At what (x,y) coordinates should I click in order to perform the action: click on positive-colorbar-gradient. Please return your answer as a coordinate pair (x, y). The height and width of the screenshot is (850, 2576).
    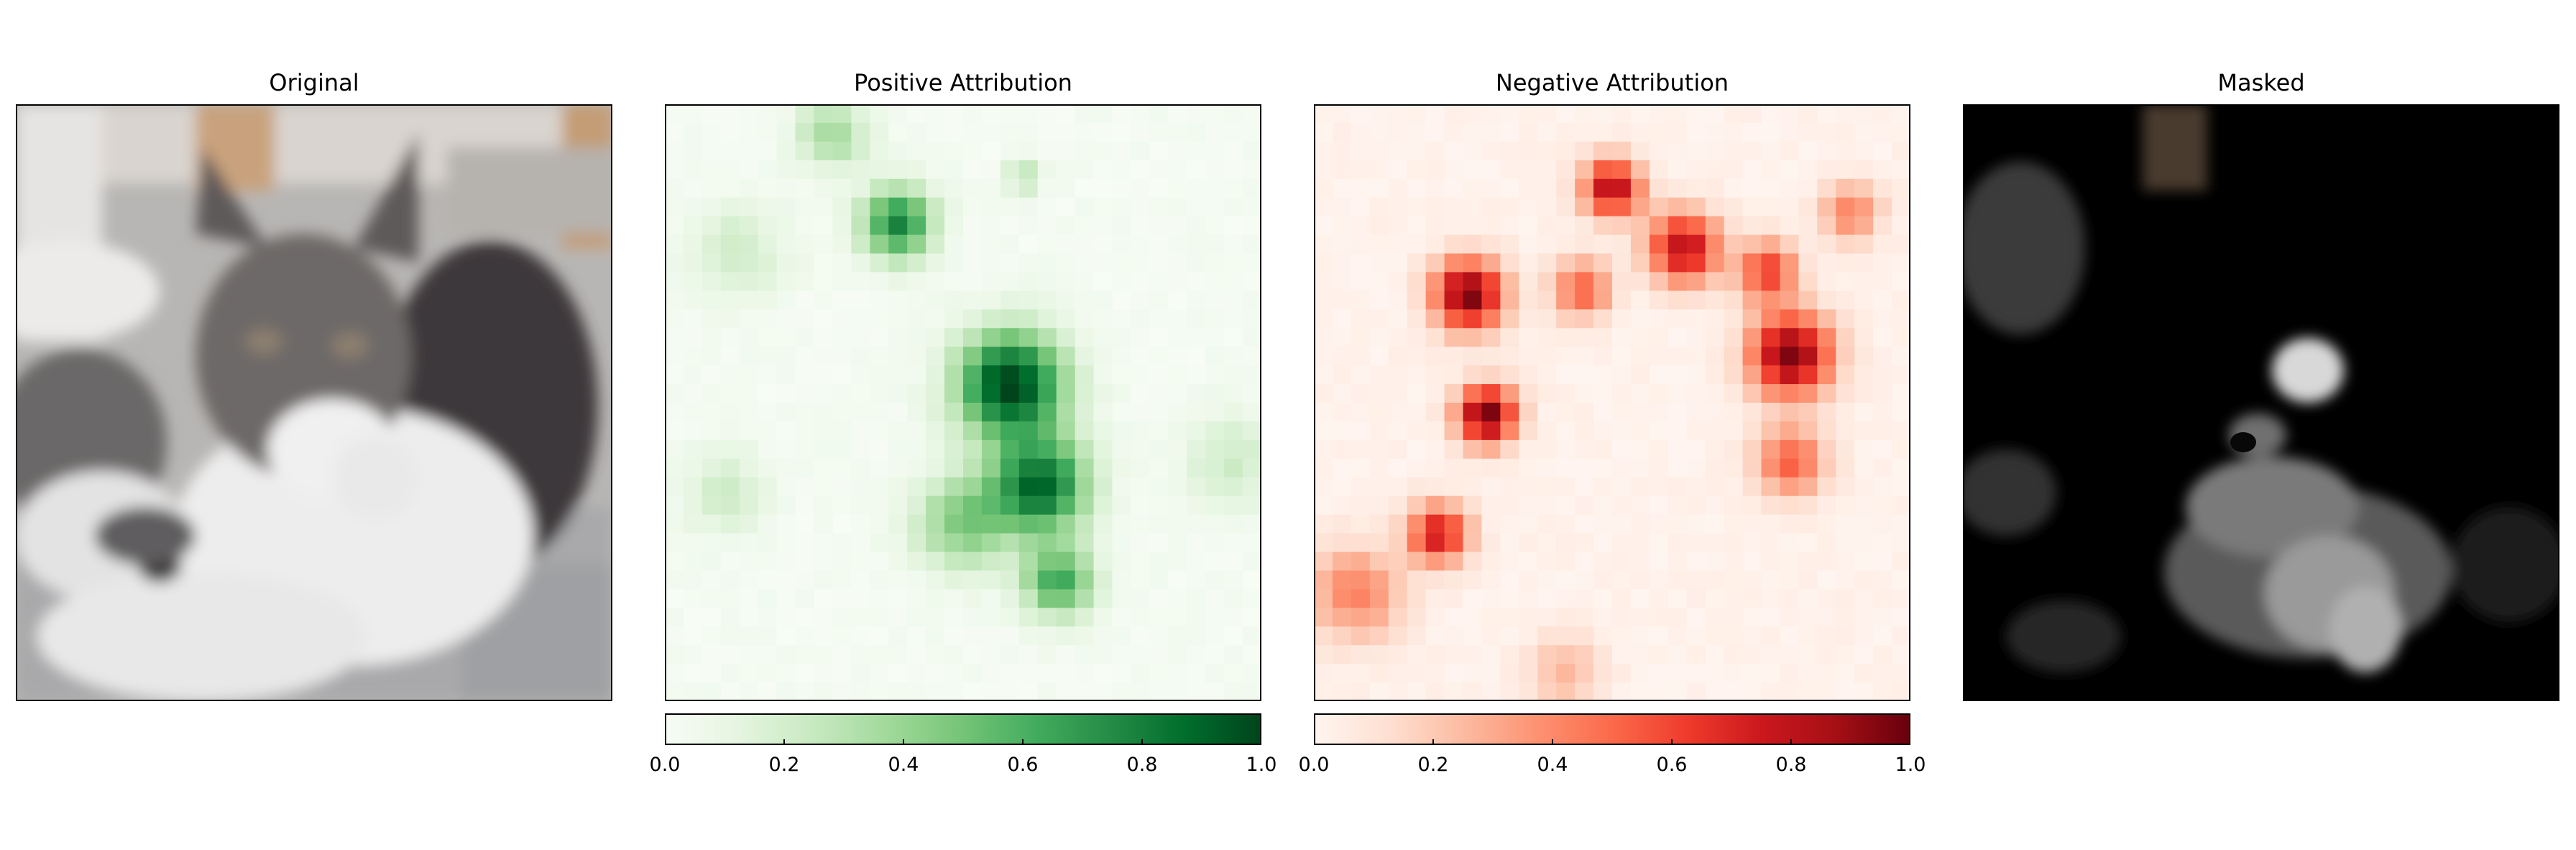
    Looking at the image, I should click on (963, 729).